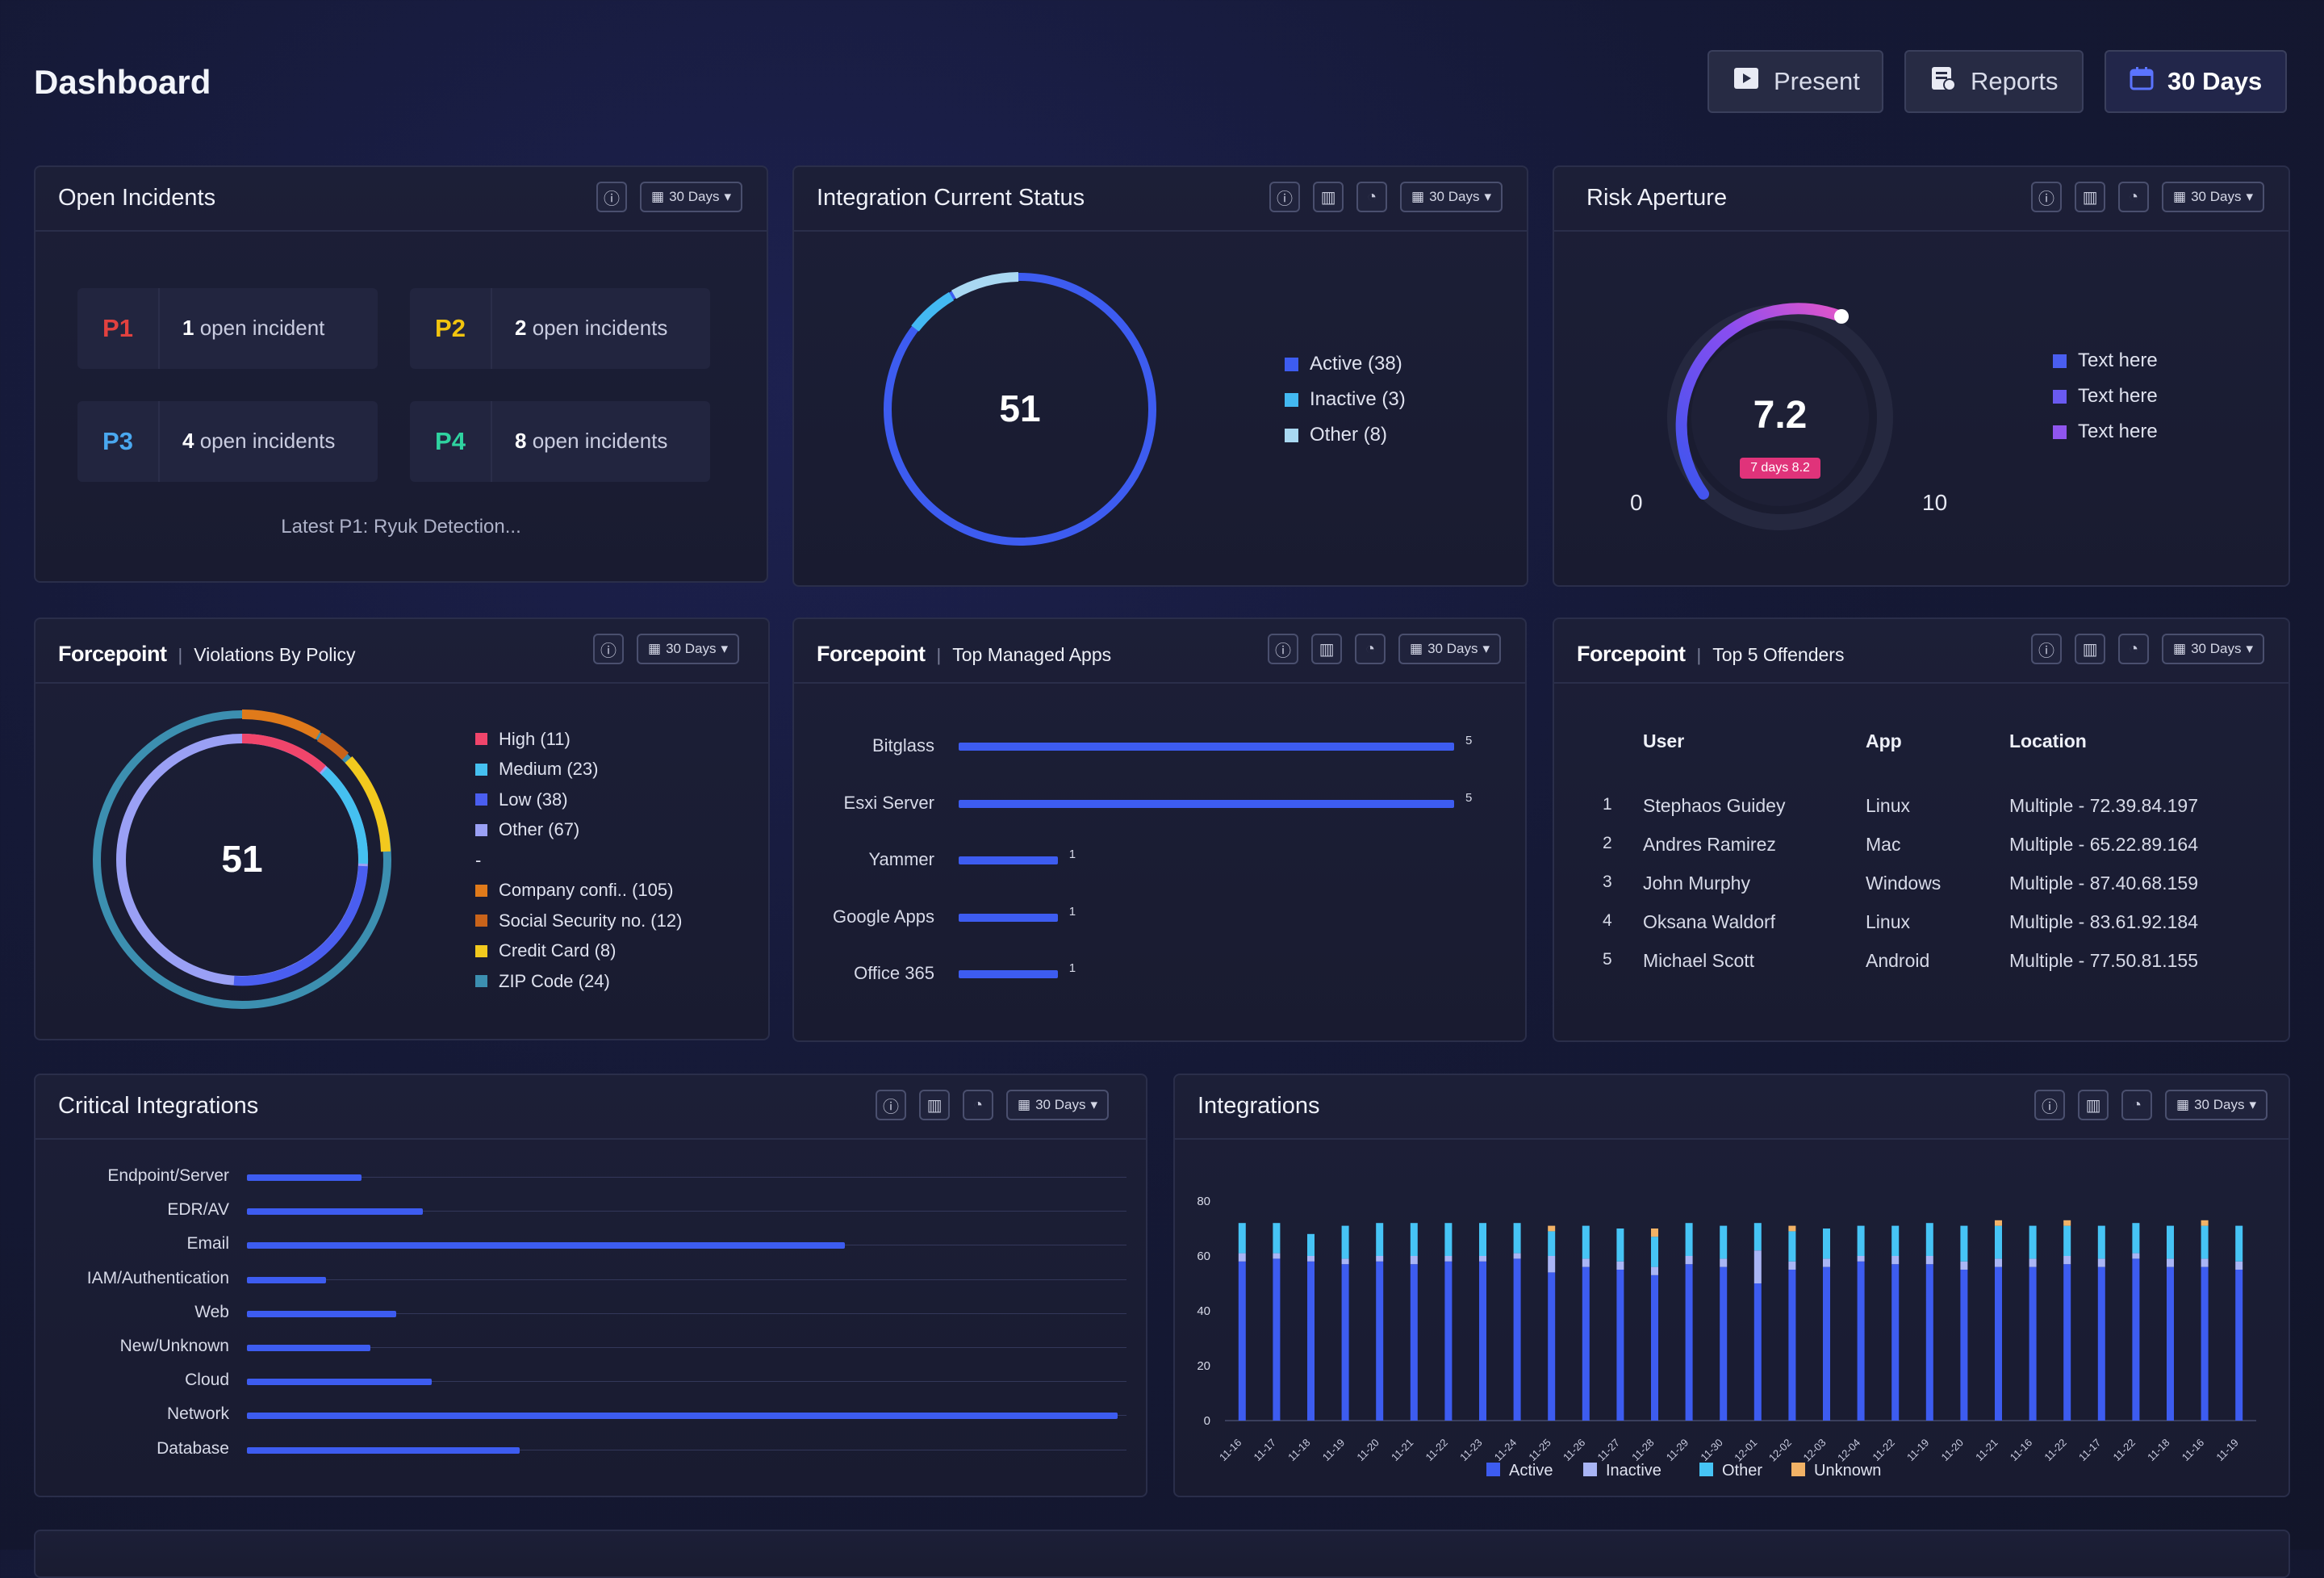 The image size is (2324, 1578). Describe the element at coordinates (300, 925) in the screenshot. I see `inner-segment-low` at that location.